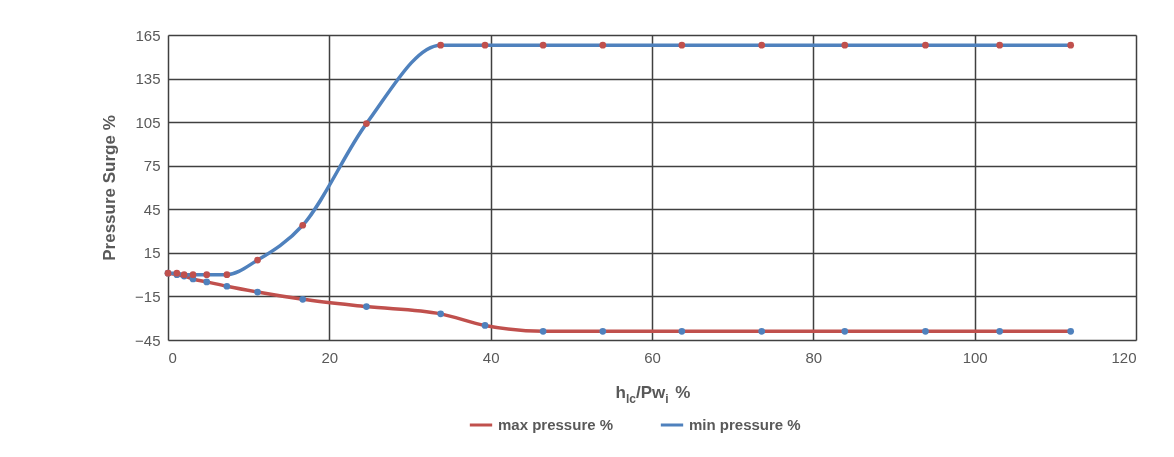  Describe the element at coordinates (172, 357) in the screenshot. I see `x-tick-label: 0` at that location.